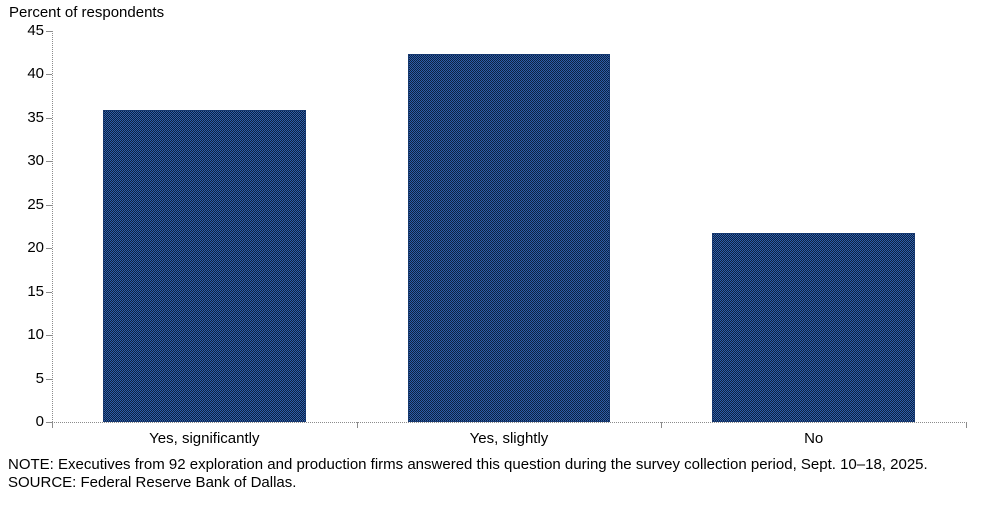 This screenshot has width=997, height=525. Describe the element at coordinates (152, 482) in the screenshot. I see `source-text: SOURCE: Federal Reserve Bank of Dallas.` at that location.